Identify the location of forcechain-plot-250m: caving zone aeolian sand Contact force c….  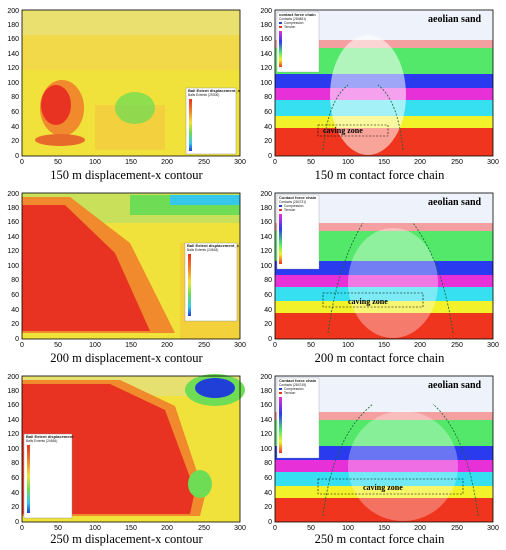
(379, 453).